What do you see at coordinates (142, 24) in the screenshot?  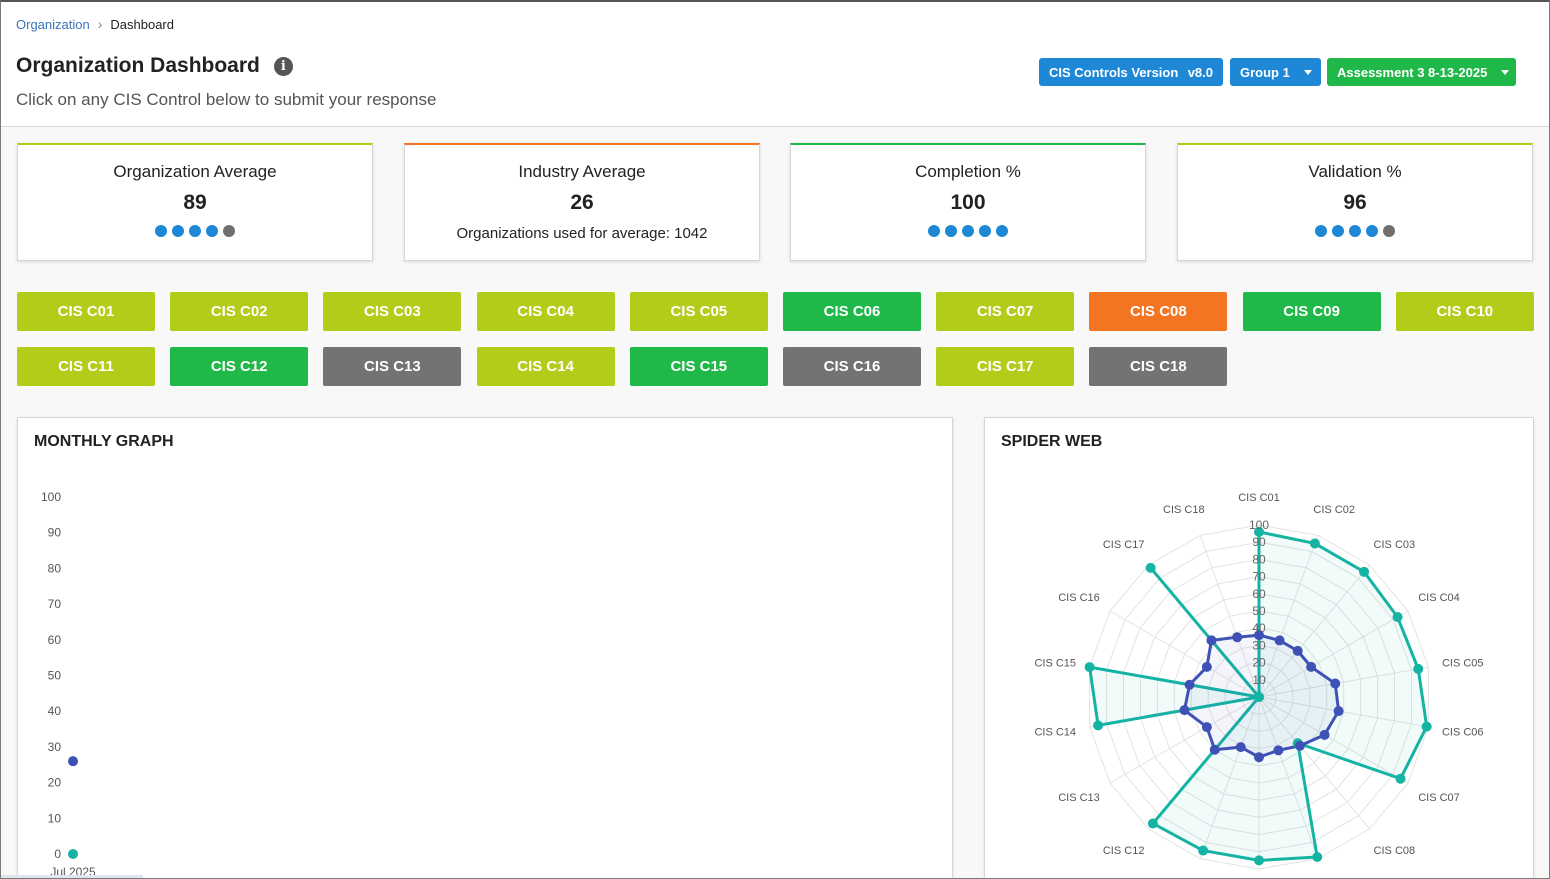 I see `breadcrumb-current: Dashboard` at bounding box center [142, 24].